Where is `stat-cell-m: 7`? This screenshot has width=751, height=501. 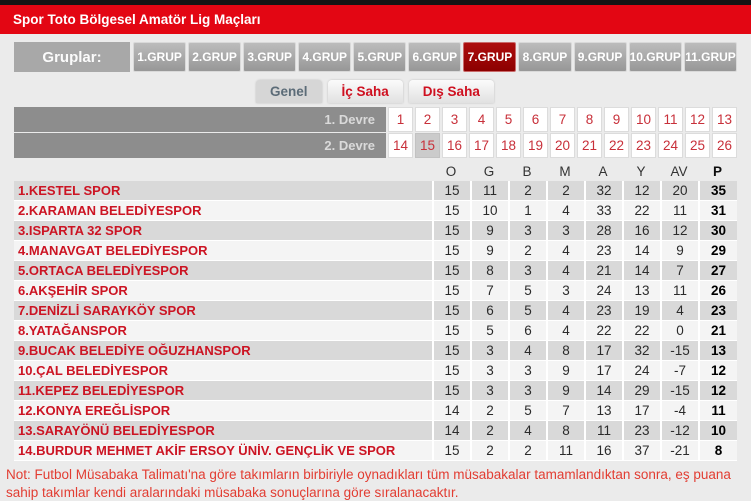 stat-cell-m: 7 is located at coordinates (565, 411).